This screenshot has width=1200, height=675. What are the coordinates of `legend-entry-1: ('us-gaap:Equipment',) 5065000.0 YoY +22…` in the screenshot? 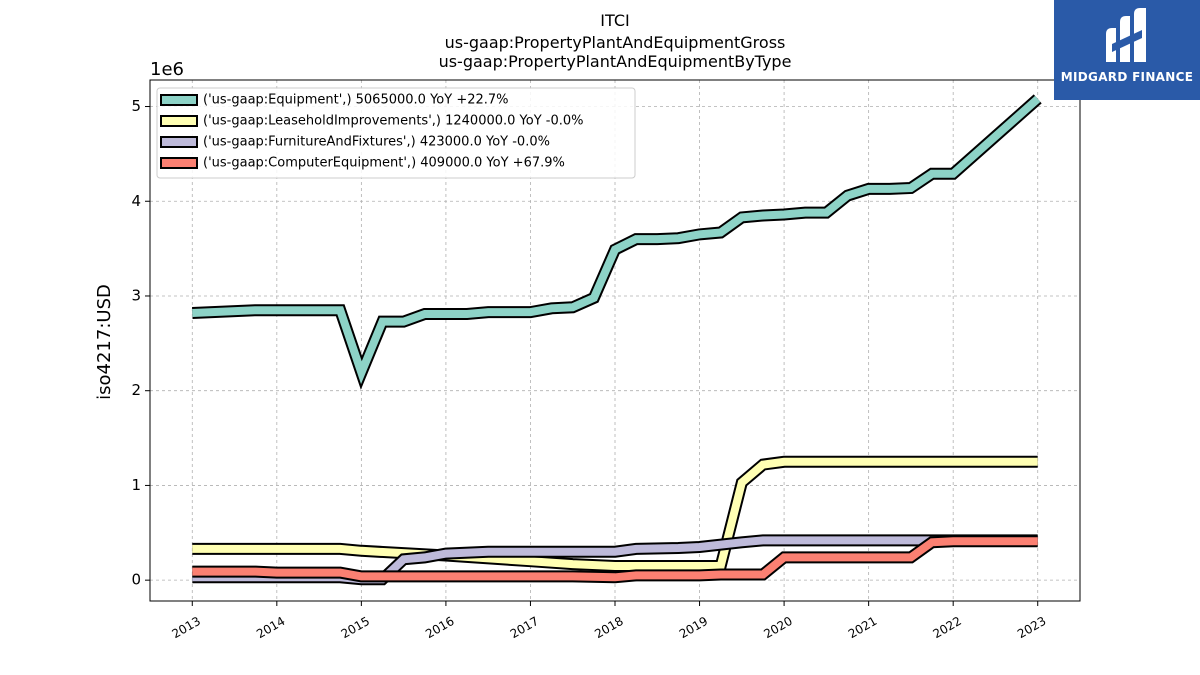 It's located at (356, 100).